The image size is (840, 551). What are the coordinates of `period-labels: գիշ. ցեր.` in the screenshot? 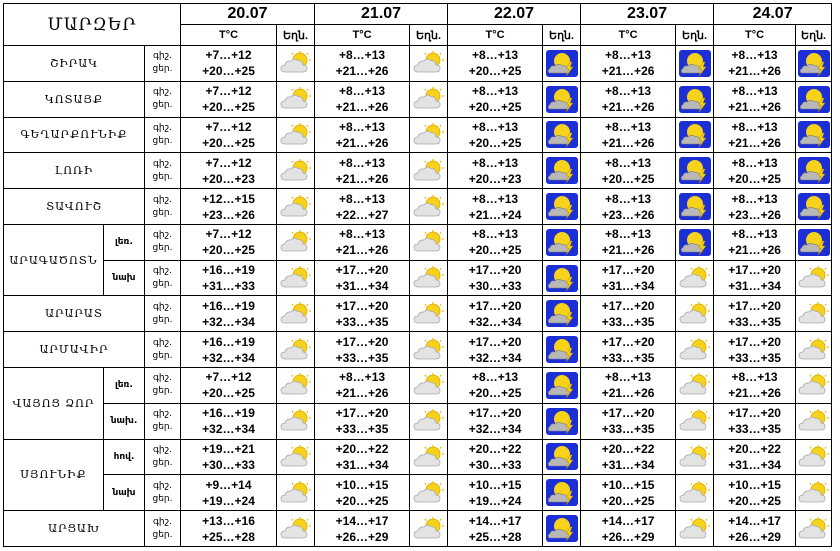 It's located at (162, 135).